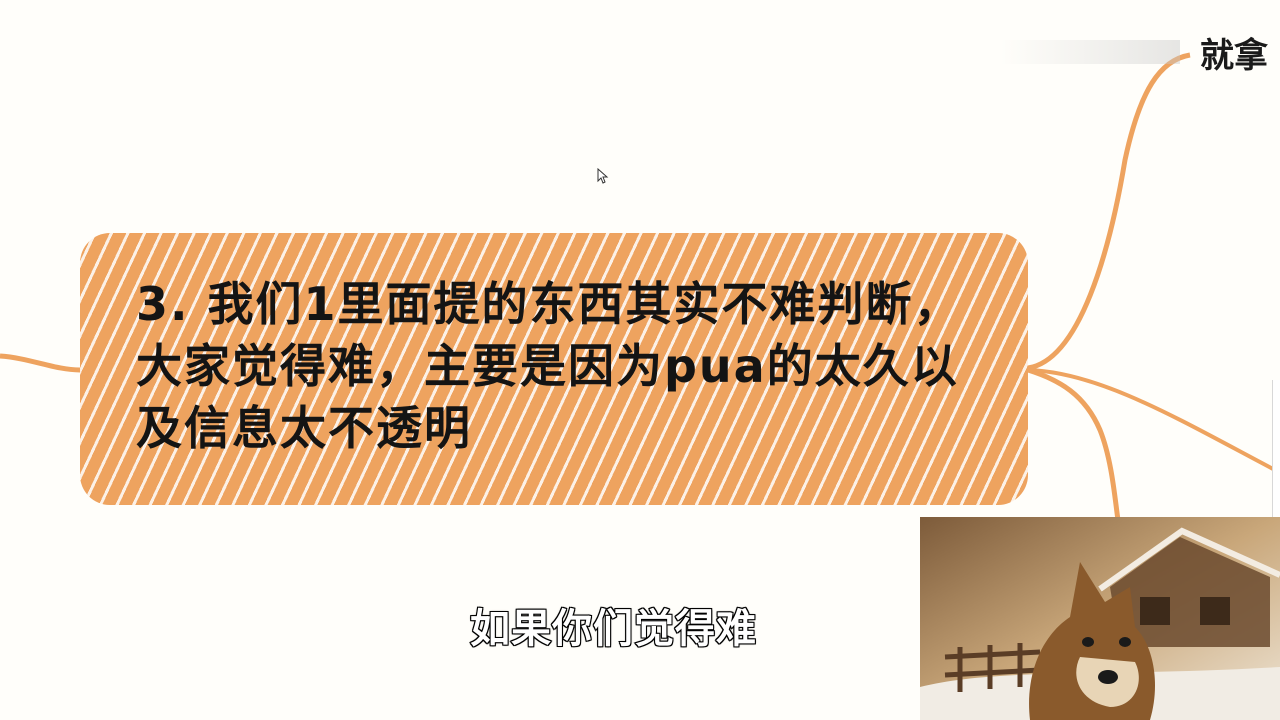 This screenshot has height=720, width=1280. I want to click on connector-down-right, so click(1074, 444).